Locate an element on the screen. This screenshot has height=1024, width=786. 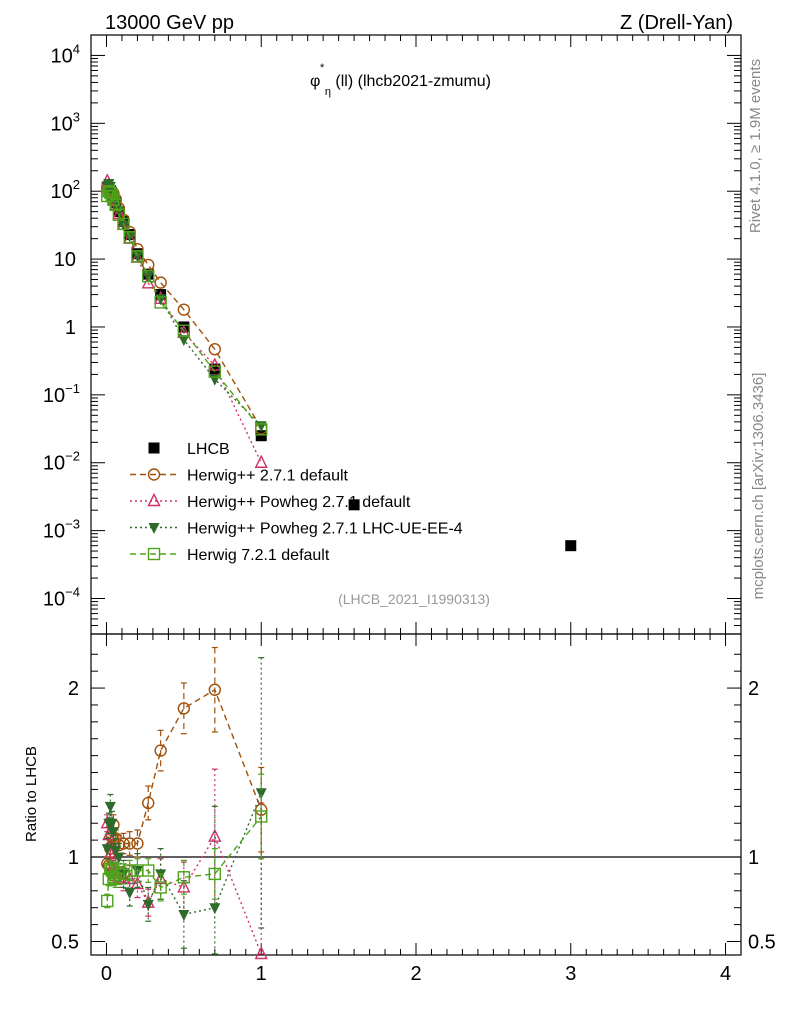
legend-label: Herwig++ 2.7.1 default is located at coordinates (268, 476).